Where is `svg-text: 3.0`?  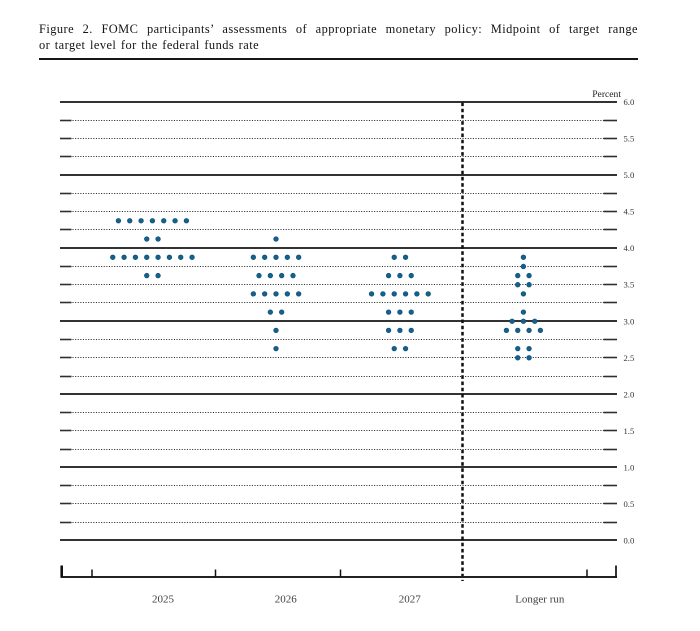 svg-text: 3.0 is located at coordinates (629, 321).